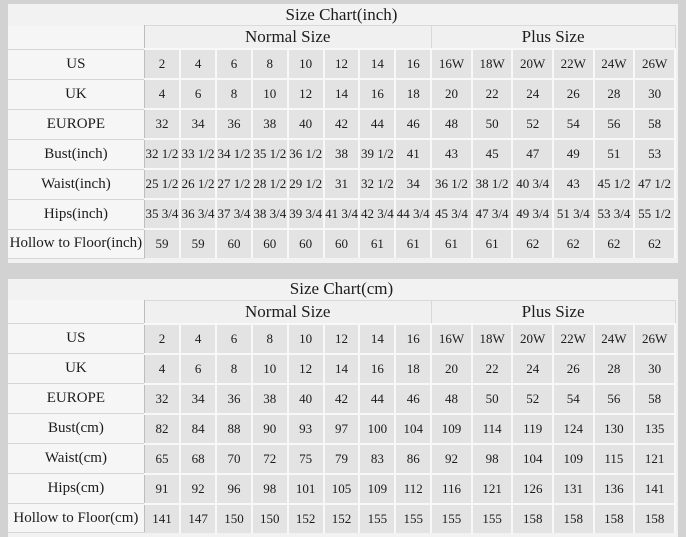 Image resolution: width=686 pixels, height=537 pixels. I want to click on size-cell: 152, so click(342, 518).